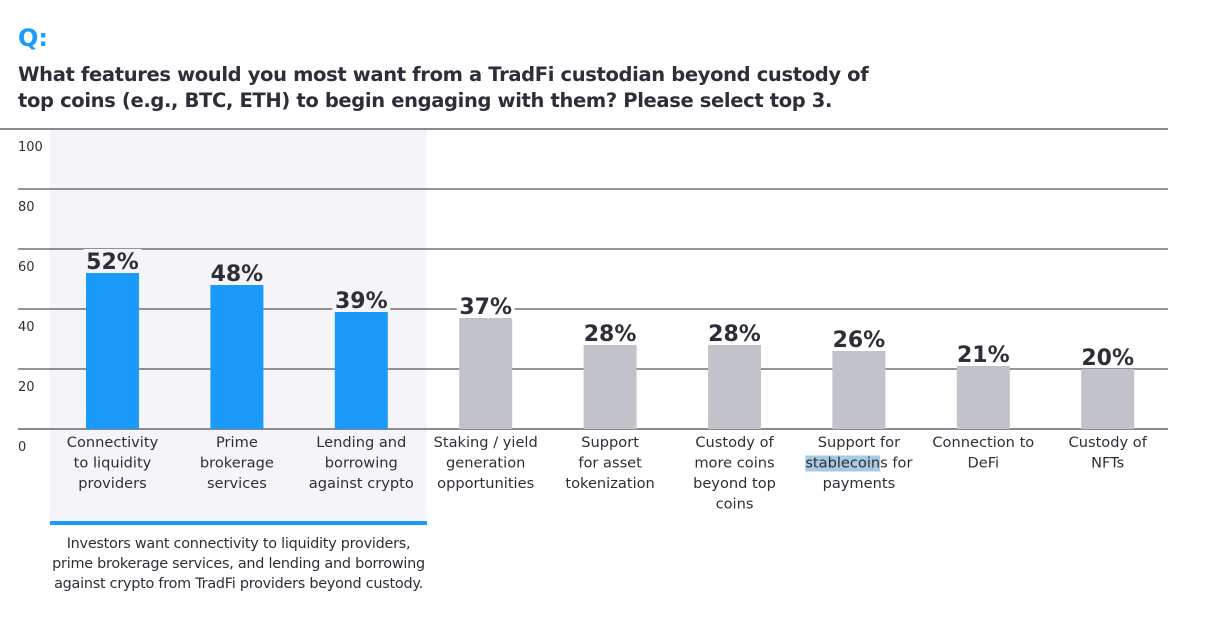 This screenshot has width=1218, height=628. What do you see at coordinates (843, 463) in the screenshot?
I see `text-selection-highlight` at bounding box center [843, 463].